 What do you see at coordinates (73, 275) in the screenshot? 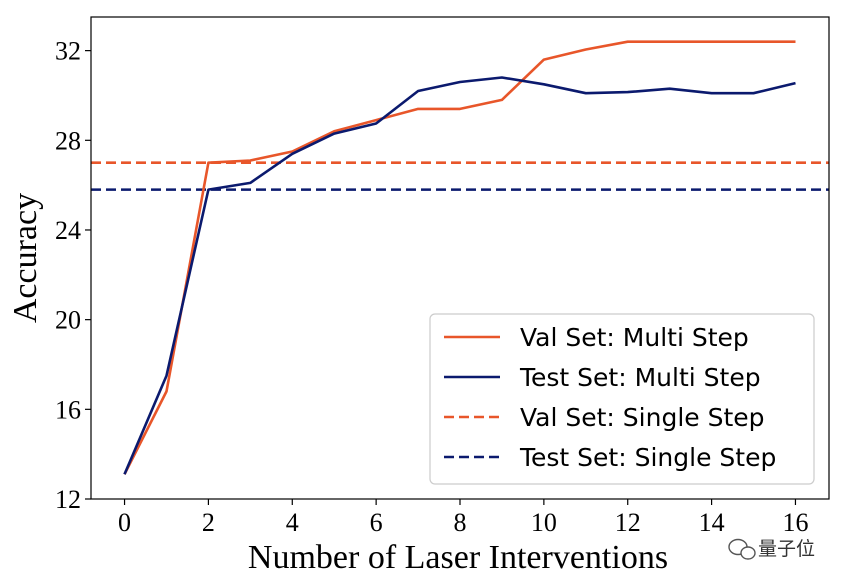
I see `y-axis: 12 16 20 24 28 32` at bounding box center [73, 275].